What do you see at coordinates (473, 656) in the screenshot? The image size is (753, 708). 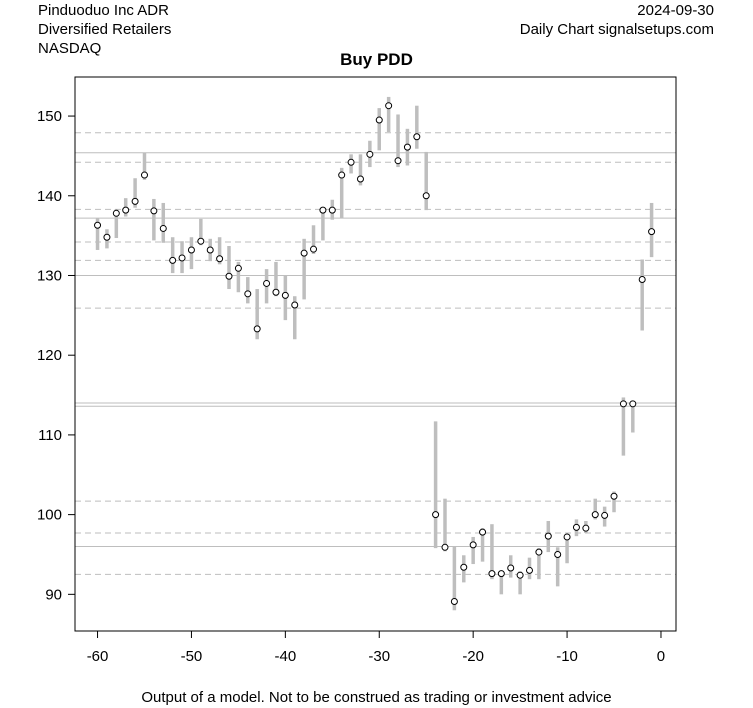 I see `x-tick-label: -20` at bounding box center [473, 656].